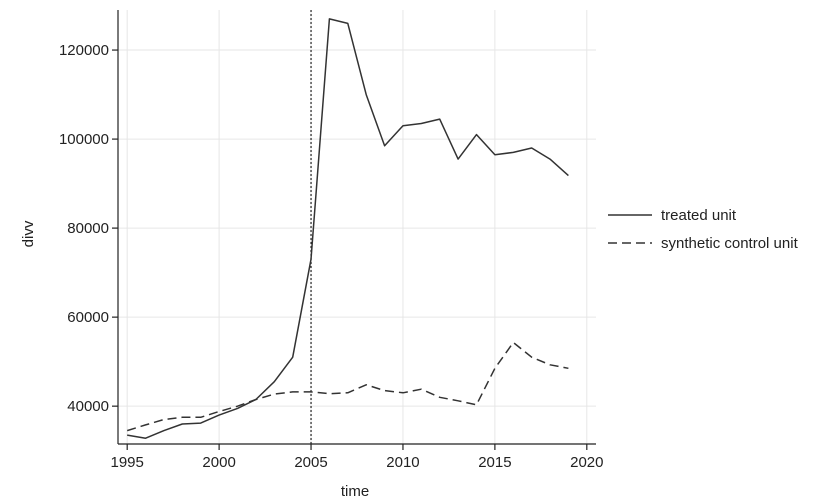 The image size is (832, 502). I want to click on y-tick-label: 120000, so click(84, 50).